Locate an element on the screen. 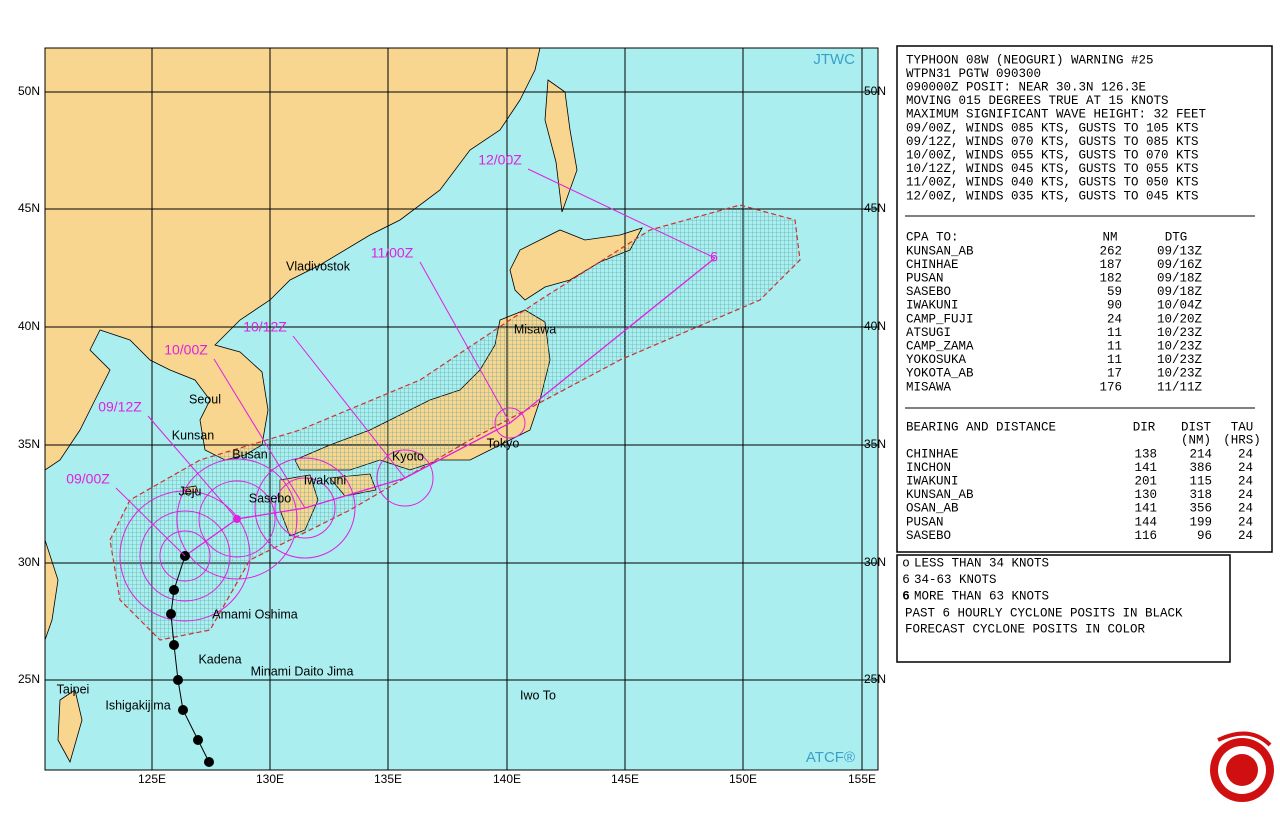 This screenshot has height=820, width=1280. section-title: CPA TO: is located at coordinates (932, 237).